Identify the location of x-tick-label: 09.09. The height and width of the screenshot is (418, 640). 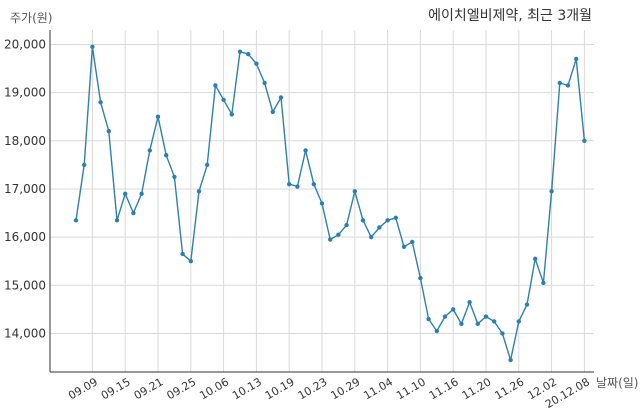
(83, 388).